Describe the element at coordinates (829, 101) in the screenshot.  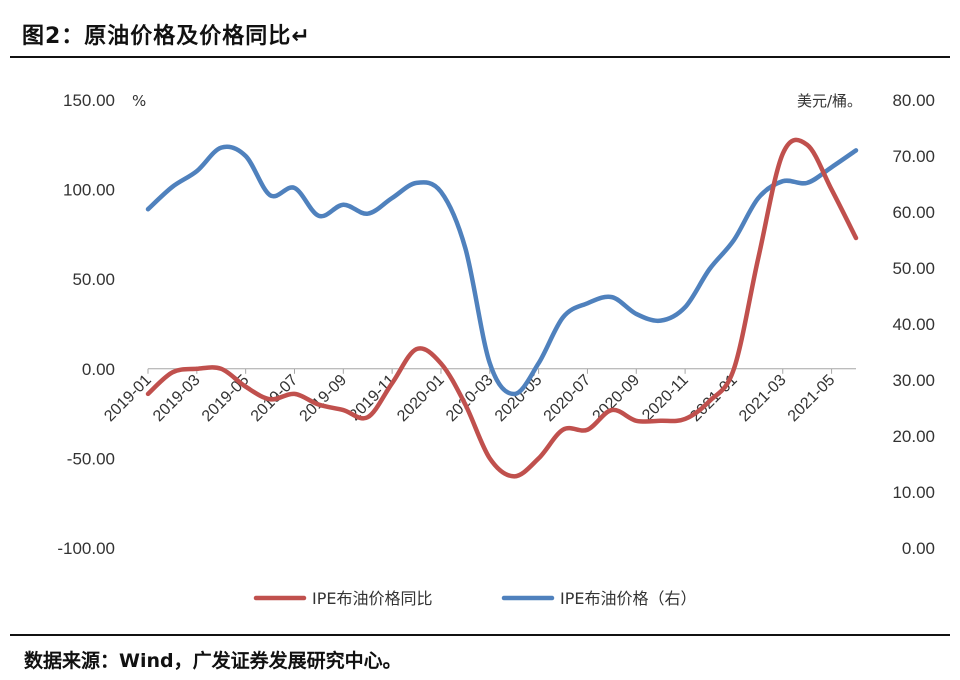
I see `right-axis-unit: 美元/桶。` at that location.